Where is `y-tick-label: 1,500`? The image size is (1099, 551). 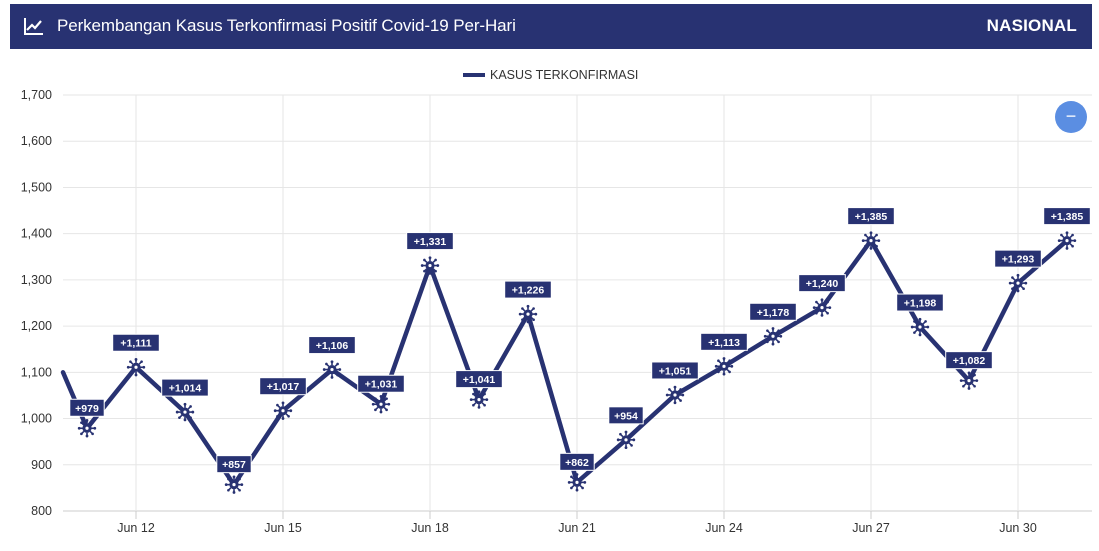 y-tick-label: 1,500 is located at coordinates (36, 187).